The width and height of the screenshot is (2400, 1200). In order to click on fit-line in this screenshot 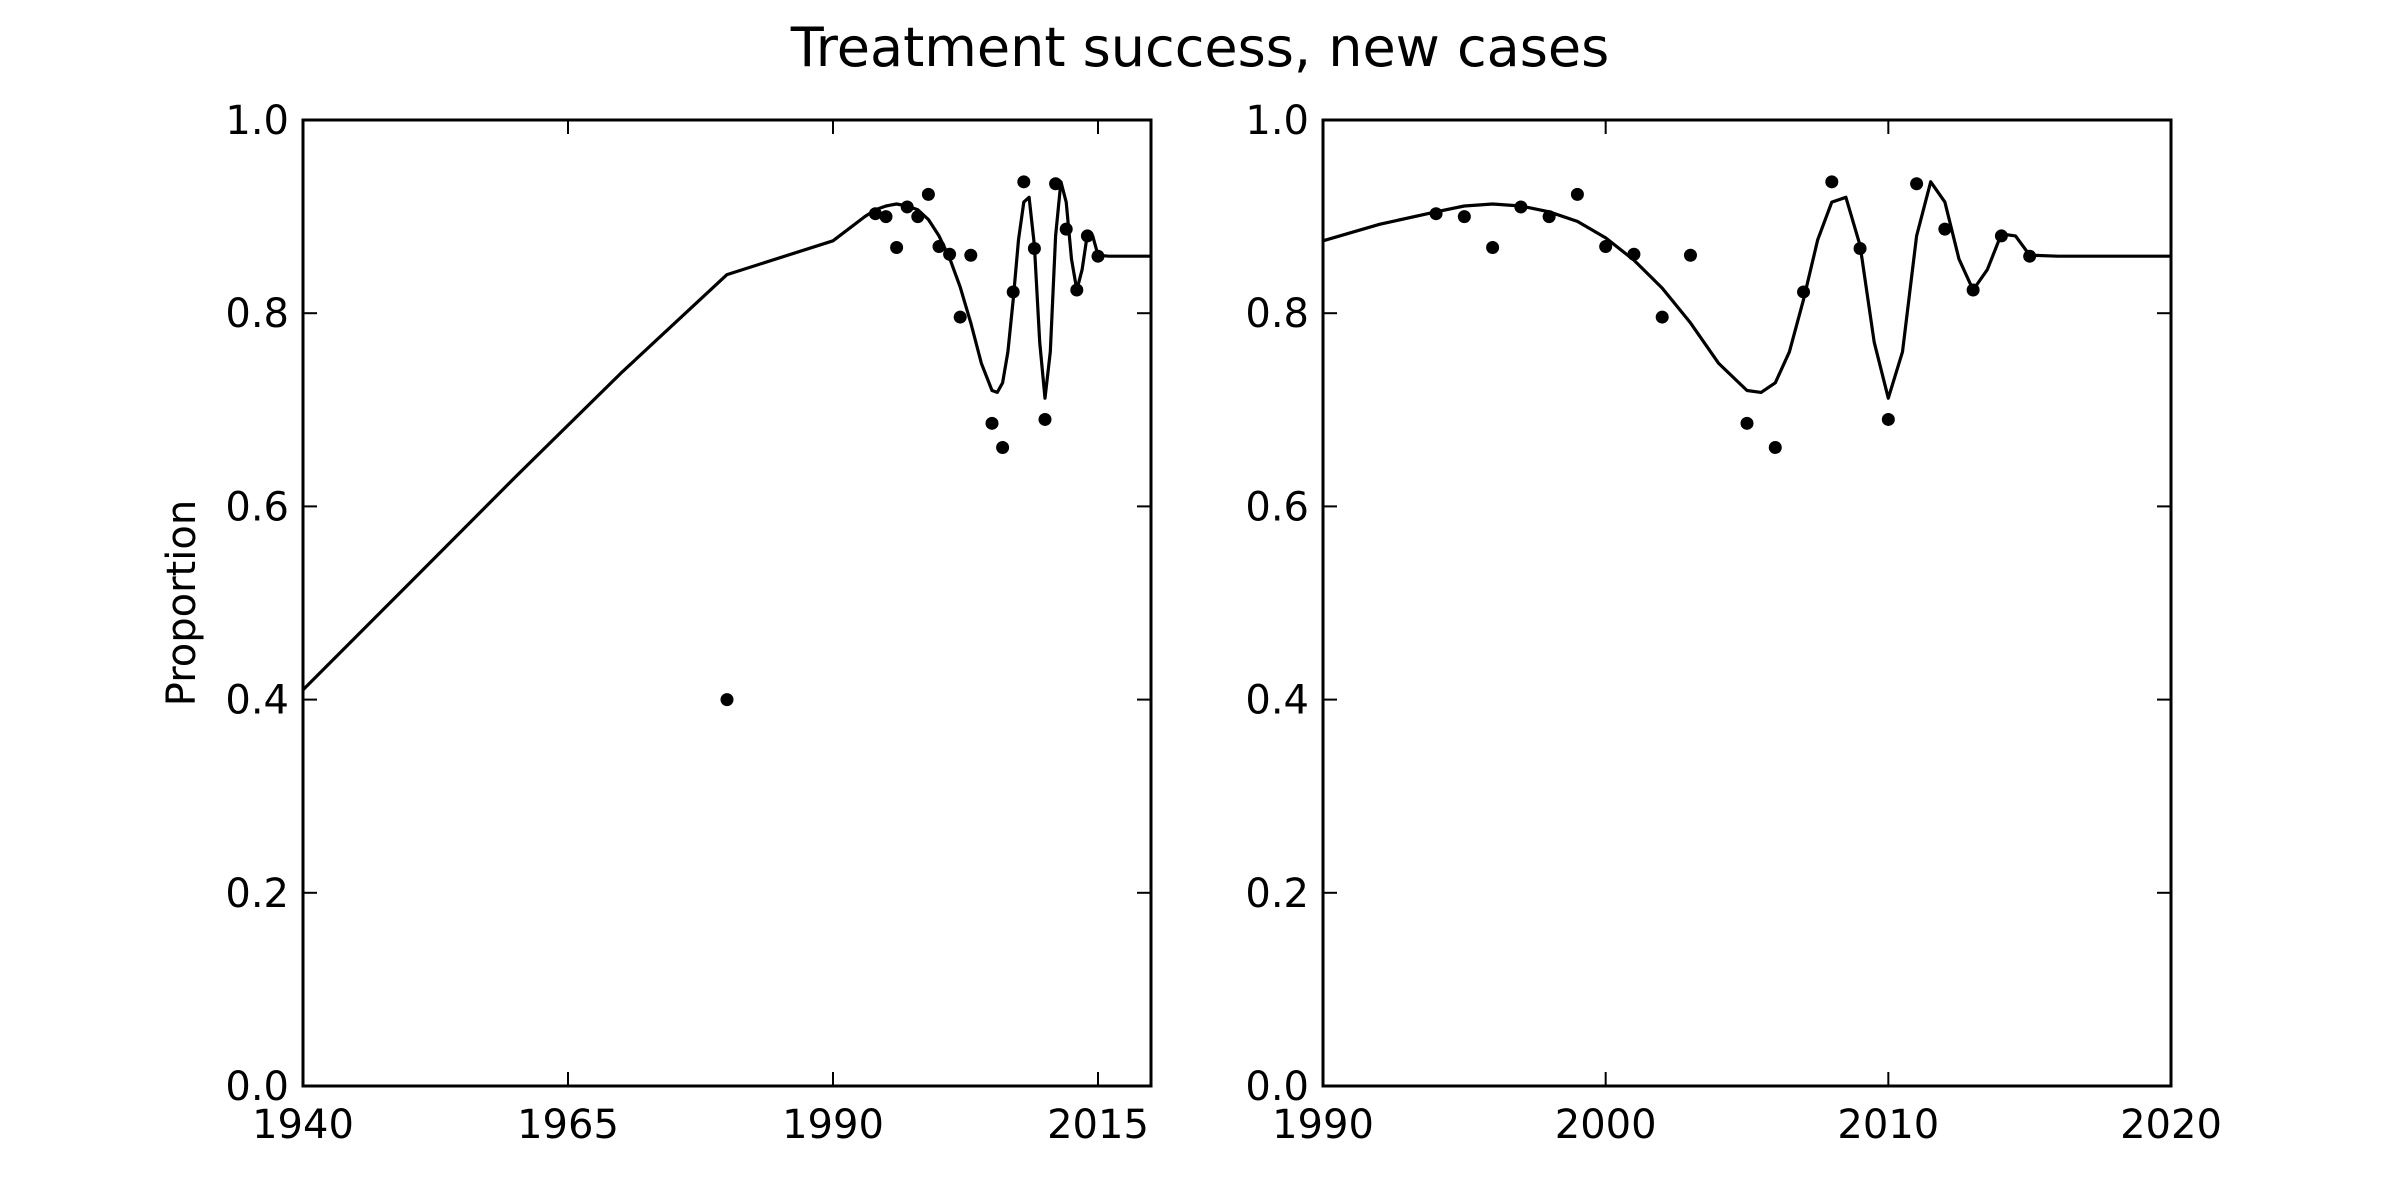, I will do `click(1747, 290)`.